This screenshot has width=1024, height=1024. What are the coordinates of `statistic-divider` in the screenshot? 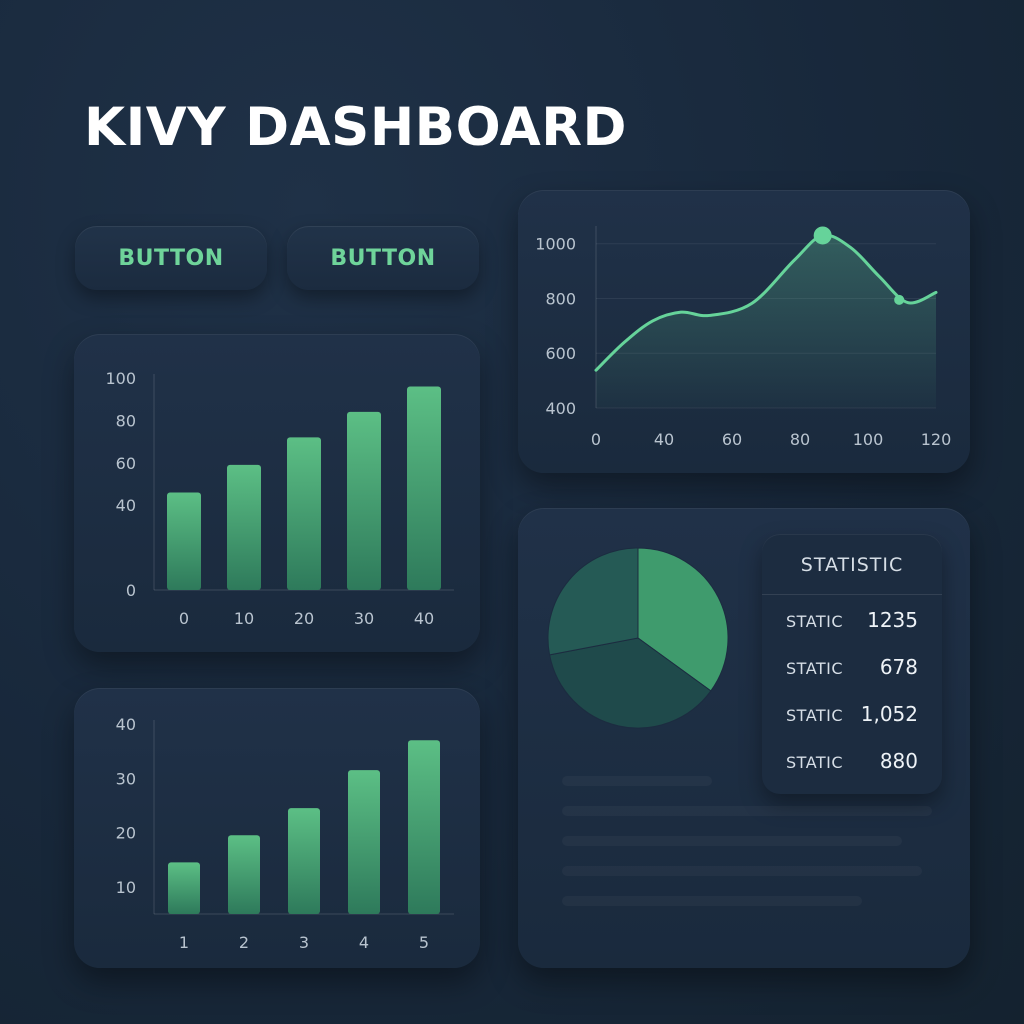 It's located at (852, 594).